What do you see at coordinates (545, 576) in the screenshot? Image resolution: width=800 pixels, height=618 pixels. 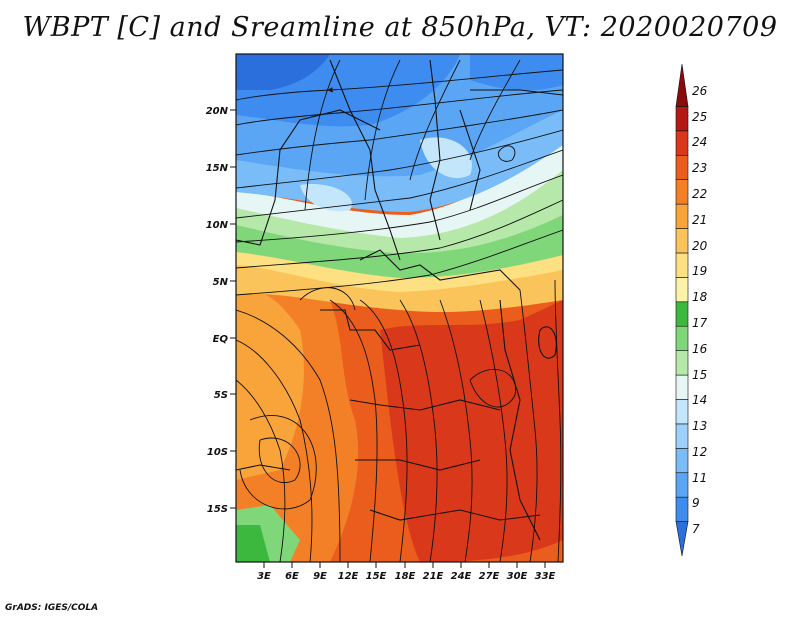 I see `lon-label-33e: 33E` at bounding box center [545, 576].